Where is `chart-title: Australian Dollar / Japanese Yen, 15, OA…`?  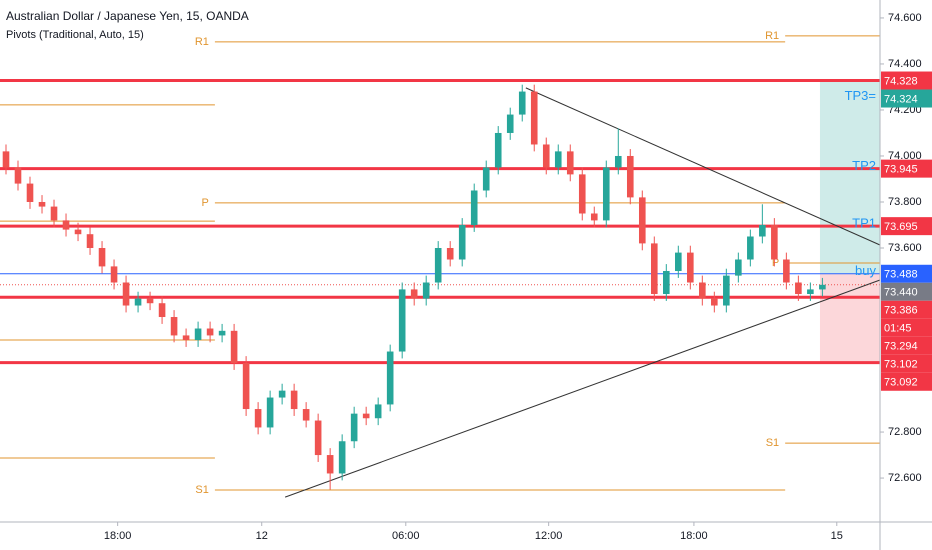 chart-title: Australian Dollar / Japanese Yen, 15, OA… is located at coordinates (127, 16).